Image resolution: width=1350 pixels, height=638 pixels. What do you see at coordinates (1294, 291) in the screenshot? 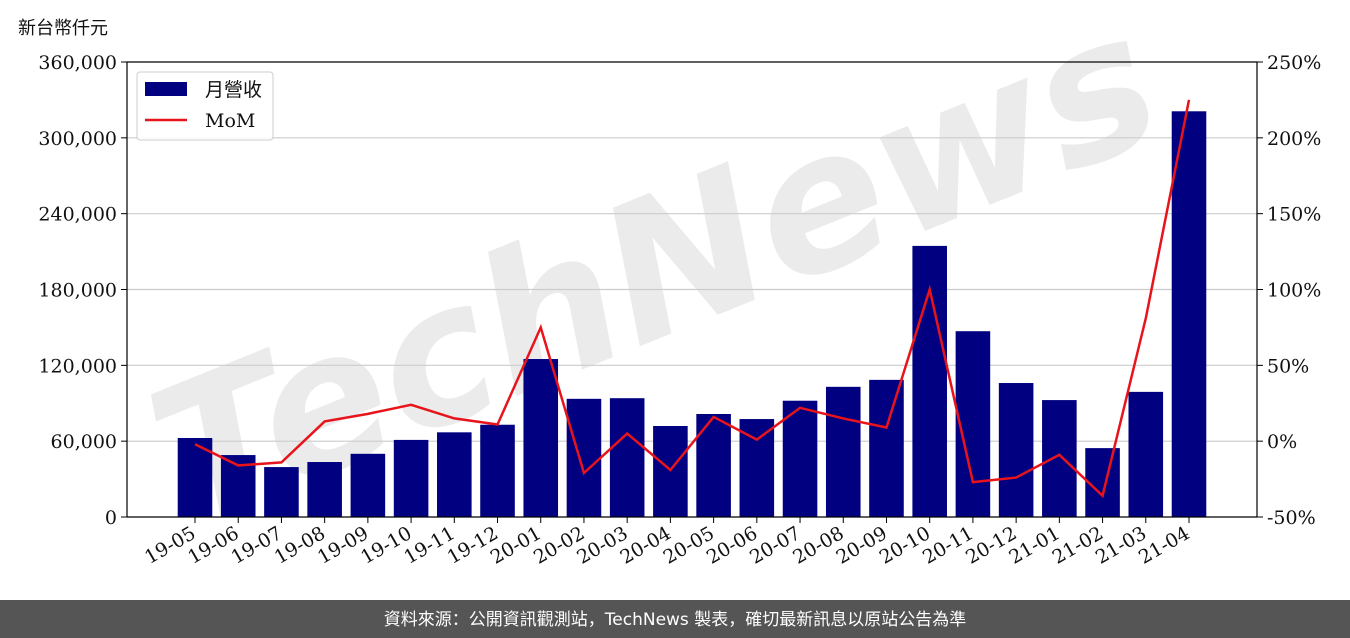
I see `y2-tick-label: 100%` at bounding box center [1294, 291].